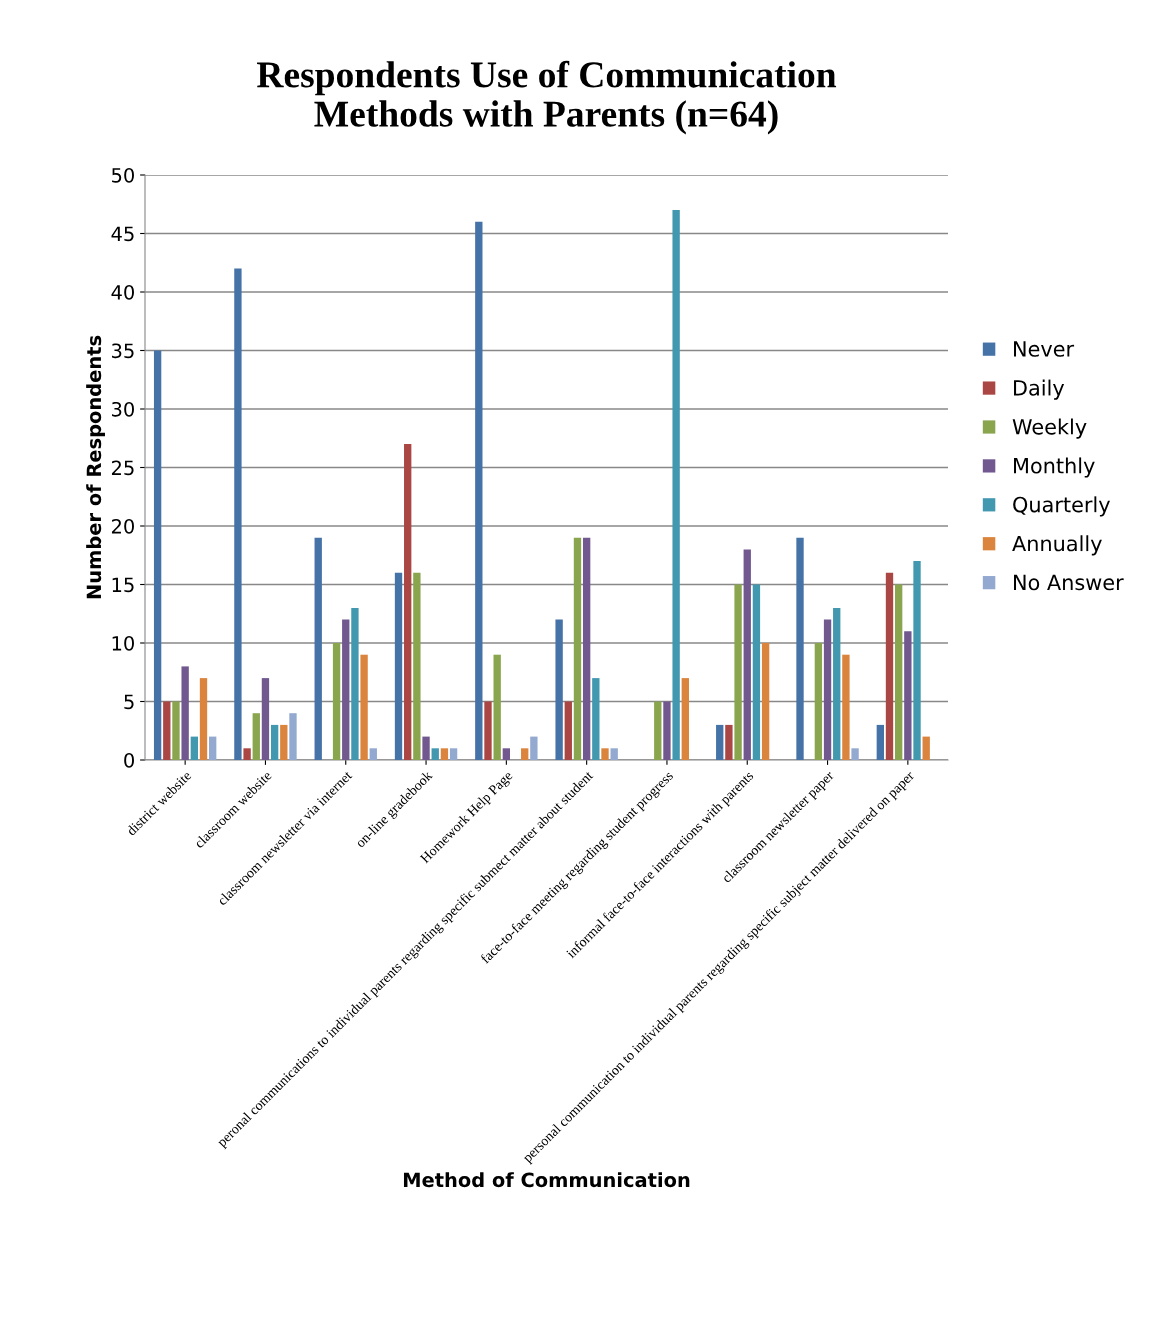 The width and height of the screenshot is (1149, 1320). I want to click on legend-label: Daily, so click(1039, 389).